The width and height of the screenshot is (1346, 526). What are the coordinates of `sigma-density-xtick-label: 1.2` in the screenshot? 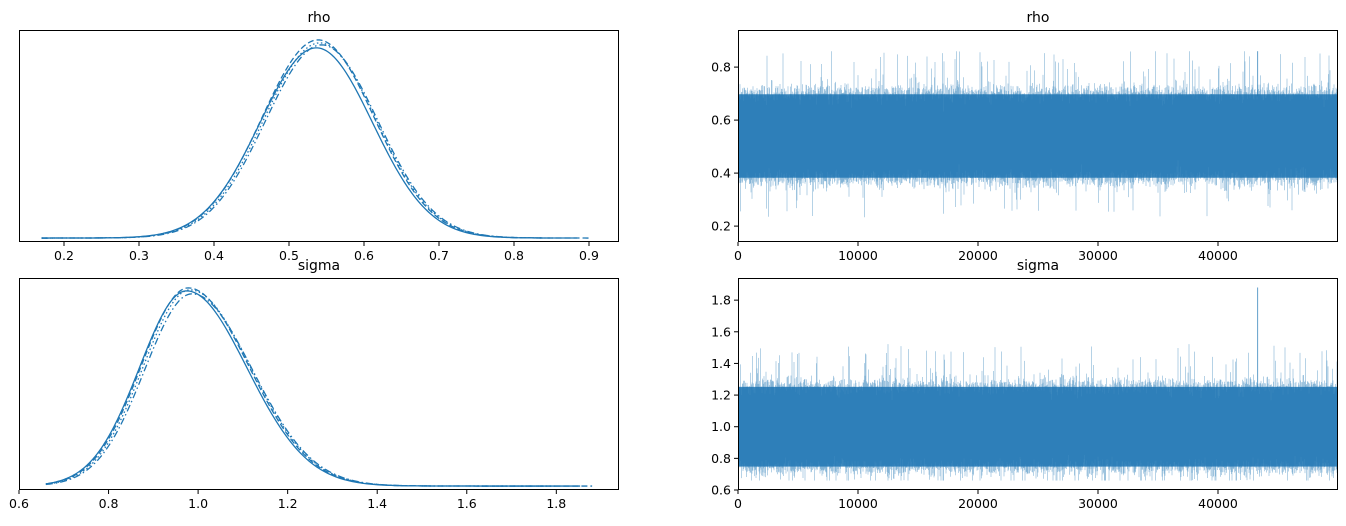 It's located at (288, 503).